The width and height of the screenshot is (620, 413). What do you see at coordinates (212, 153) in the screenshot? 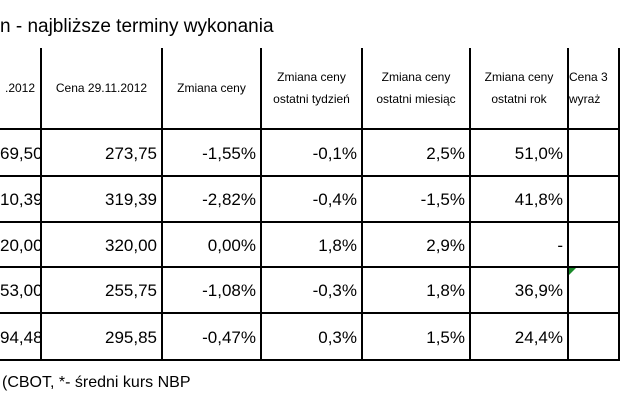
I see `table-cell: -1,55%` at bounding box center [212, 153].